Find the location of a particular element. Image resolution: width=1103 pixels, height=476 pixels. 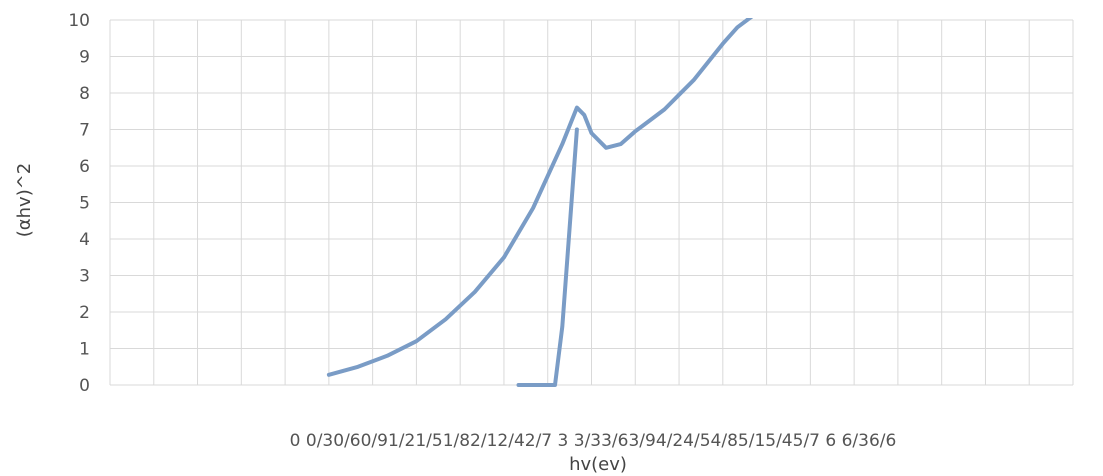

y-tick-label: 2 is located at coordinates (84, 313).